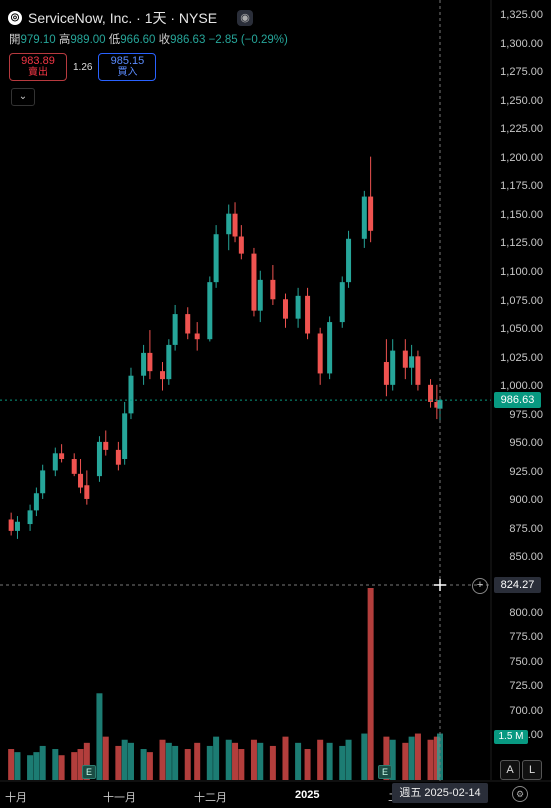 The height and width of the screenshot is (808, 551). What do you see at coordinates (511, 737) in the screenshot?
I see `volume-tag: 1.5 M` at bounding box center [511, 737].